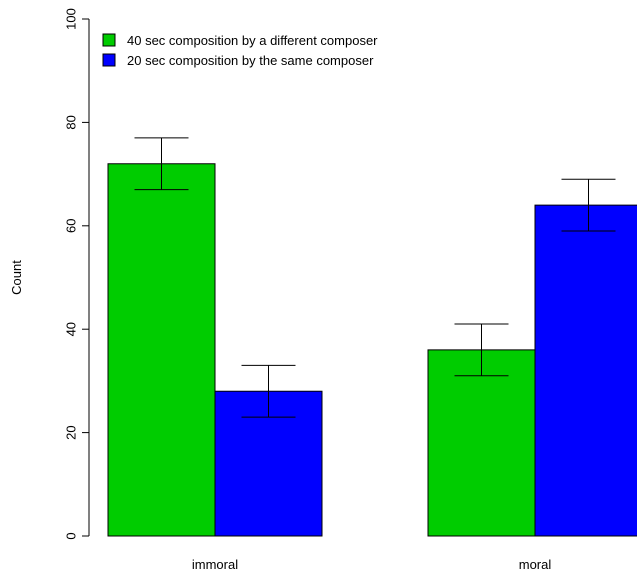 Image resolution: width=637 pixels, height=576 pixels. I want to click on y-tick-label: 80, so click(70, 122).